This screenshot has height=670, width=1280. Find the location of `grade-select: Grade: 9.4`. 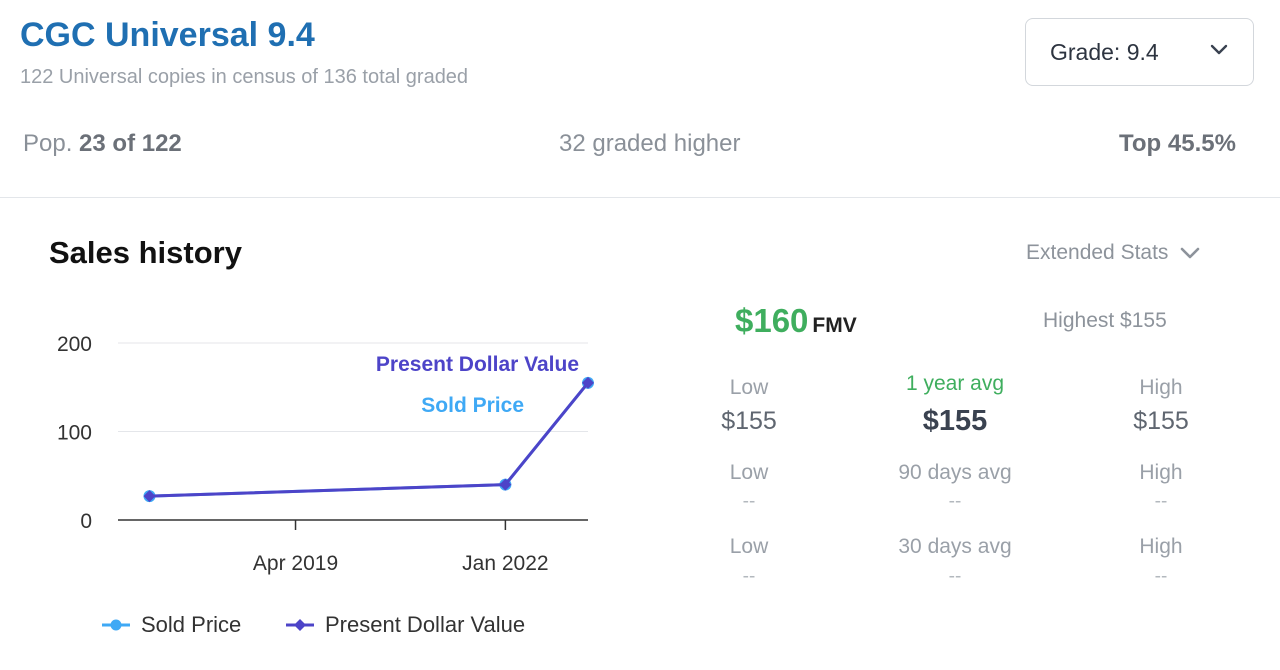

grade-select: Grade: 9.4 is located at coordinates (1139, 52).